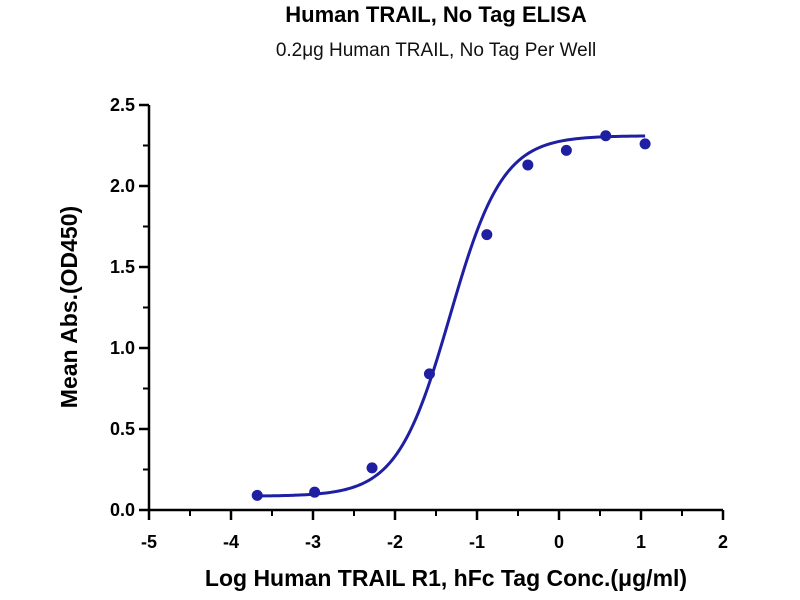 The height and width of the screenshot is (600, 800). I want to click on x-tick-label: -5, so click(149, 542).